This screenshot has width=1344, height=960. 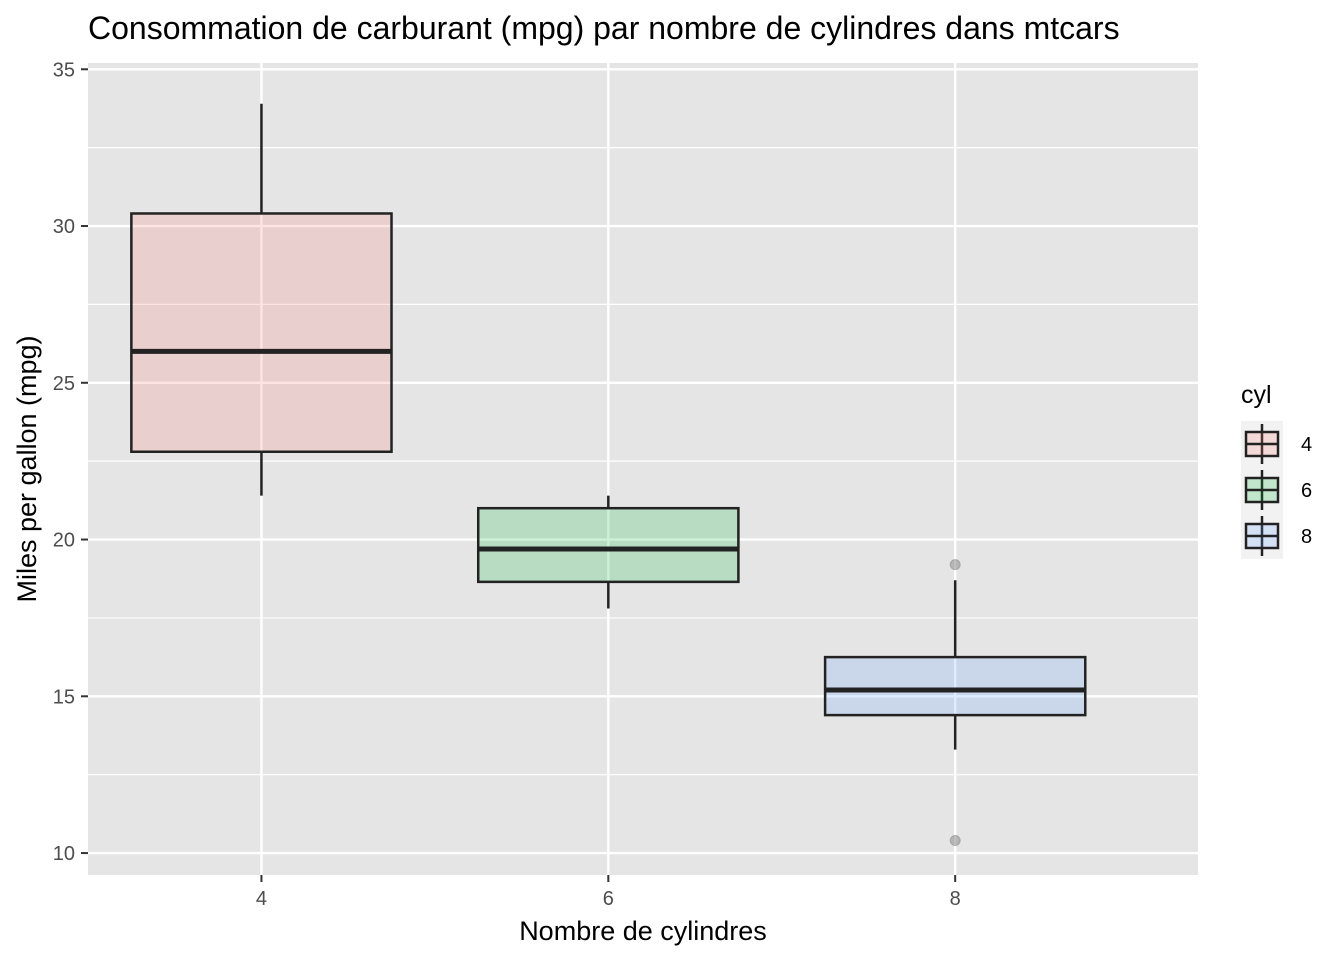 What do you see at coordinates (608, 899) in the screenshot?
I see `x-tick-label: 6` at bounding box center [608, 899].